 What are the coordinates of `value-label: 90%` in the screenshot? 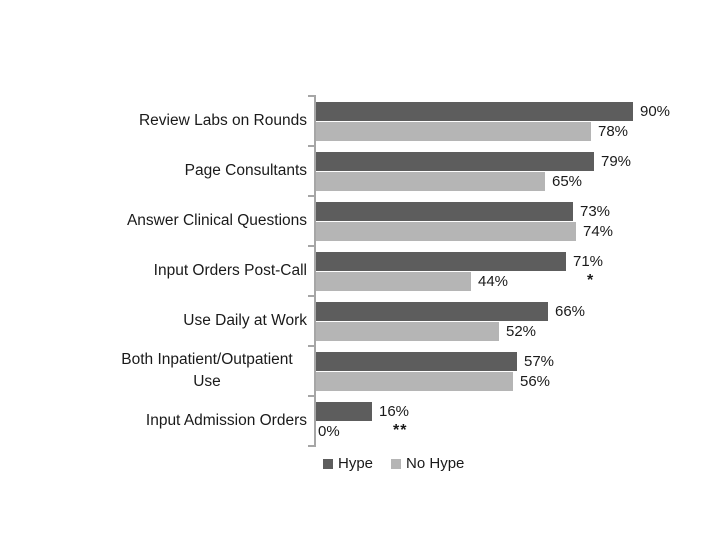 It's located at (655, 111).